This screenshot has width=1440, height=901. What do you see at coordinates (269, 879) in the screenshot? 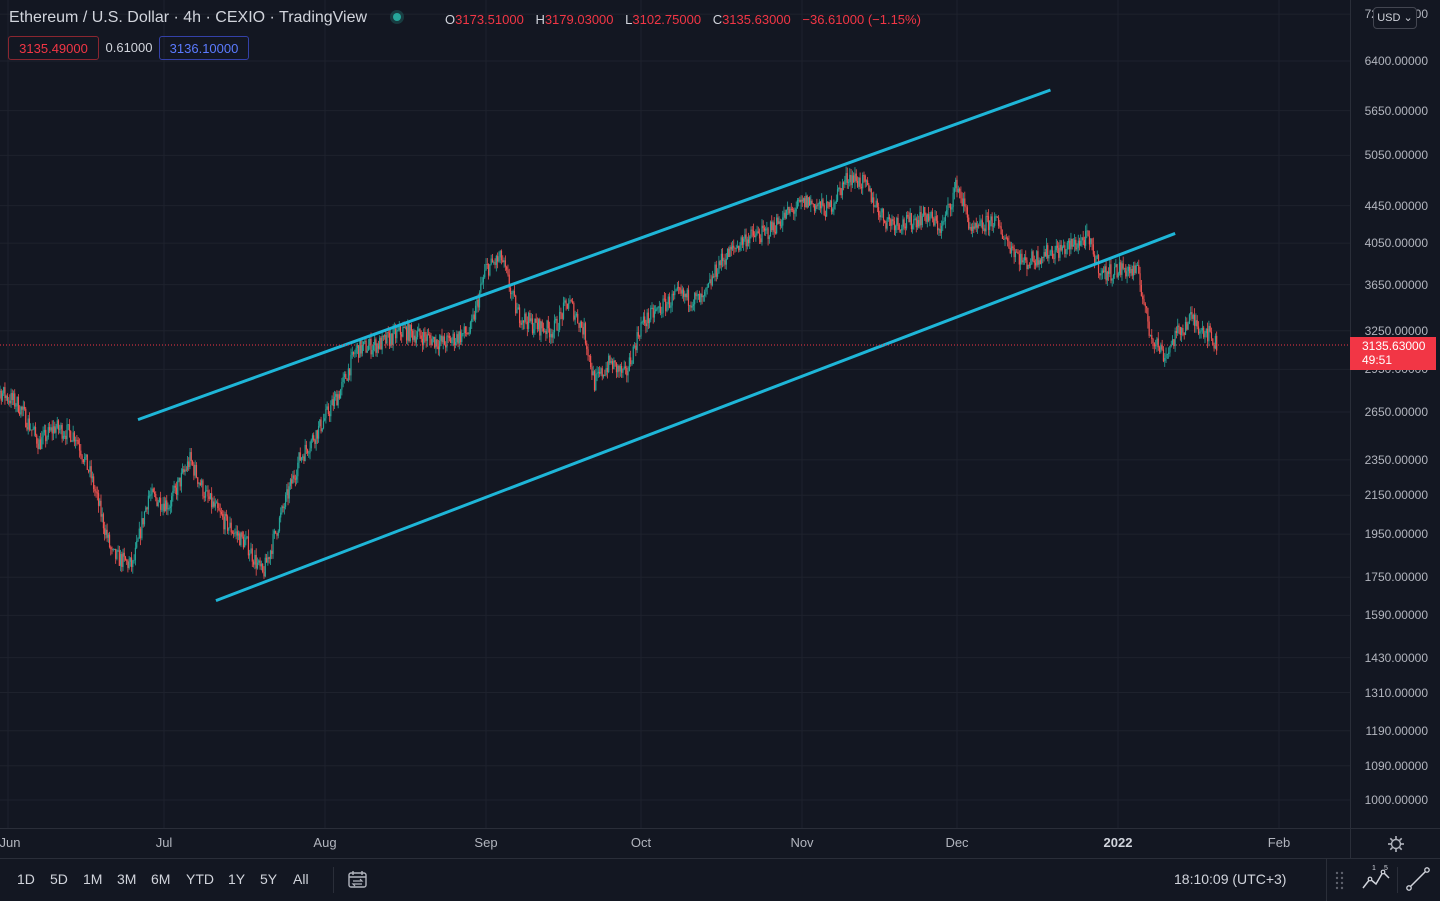
I see `range-button-5y: 5Y` at bounding box center [269, 879].